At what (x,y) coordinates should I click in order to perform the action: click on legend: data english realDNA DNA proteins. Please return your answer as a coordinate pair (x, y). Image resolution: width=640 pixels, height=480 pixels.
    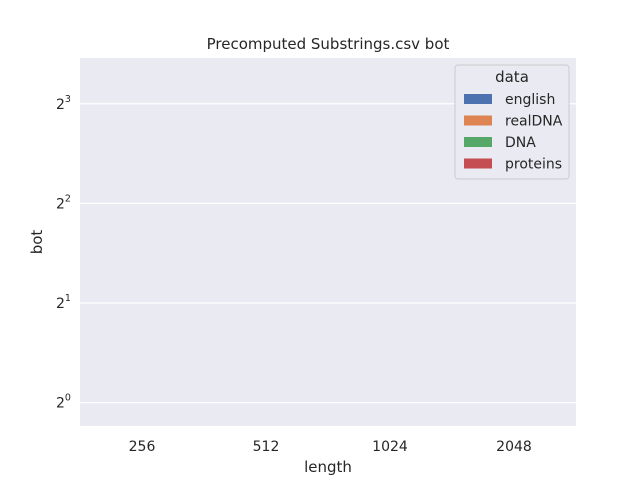
    Looking at the image, I should click on (512, 122).